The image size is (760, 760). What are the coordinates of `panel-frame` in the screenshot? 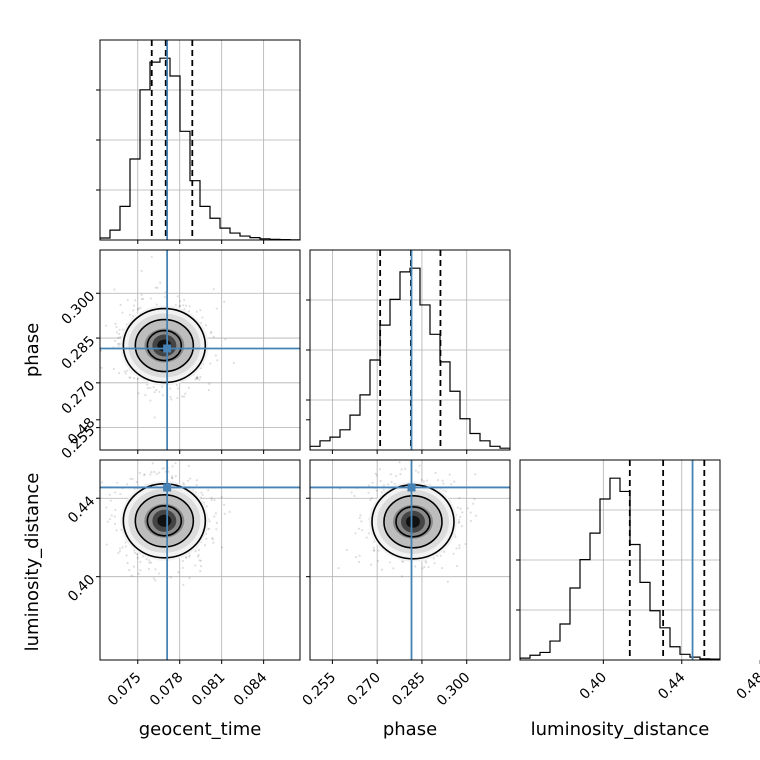 It's located at (200, 560).